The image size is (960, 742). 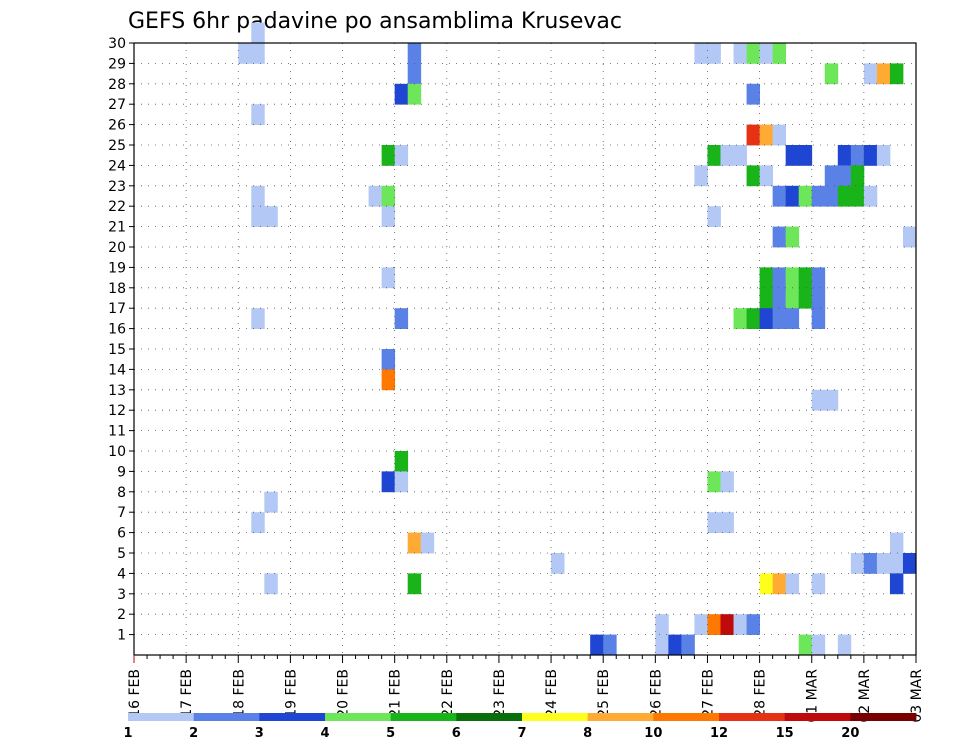 What do you see at coordinates (121, 574) in the screenshot?
I see `y-tick-label: 4` at bounding box center [121, 574].